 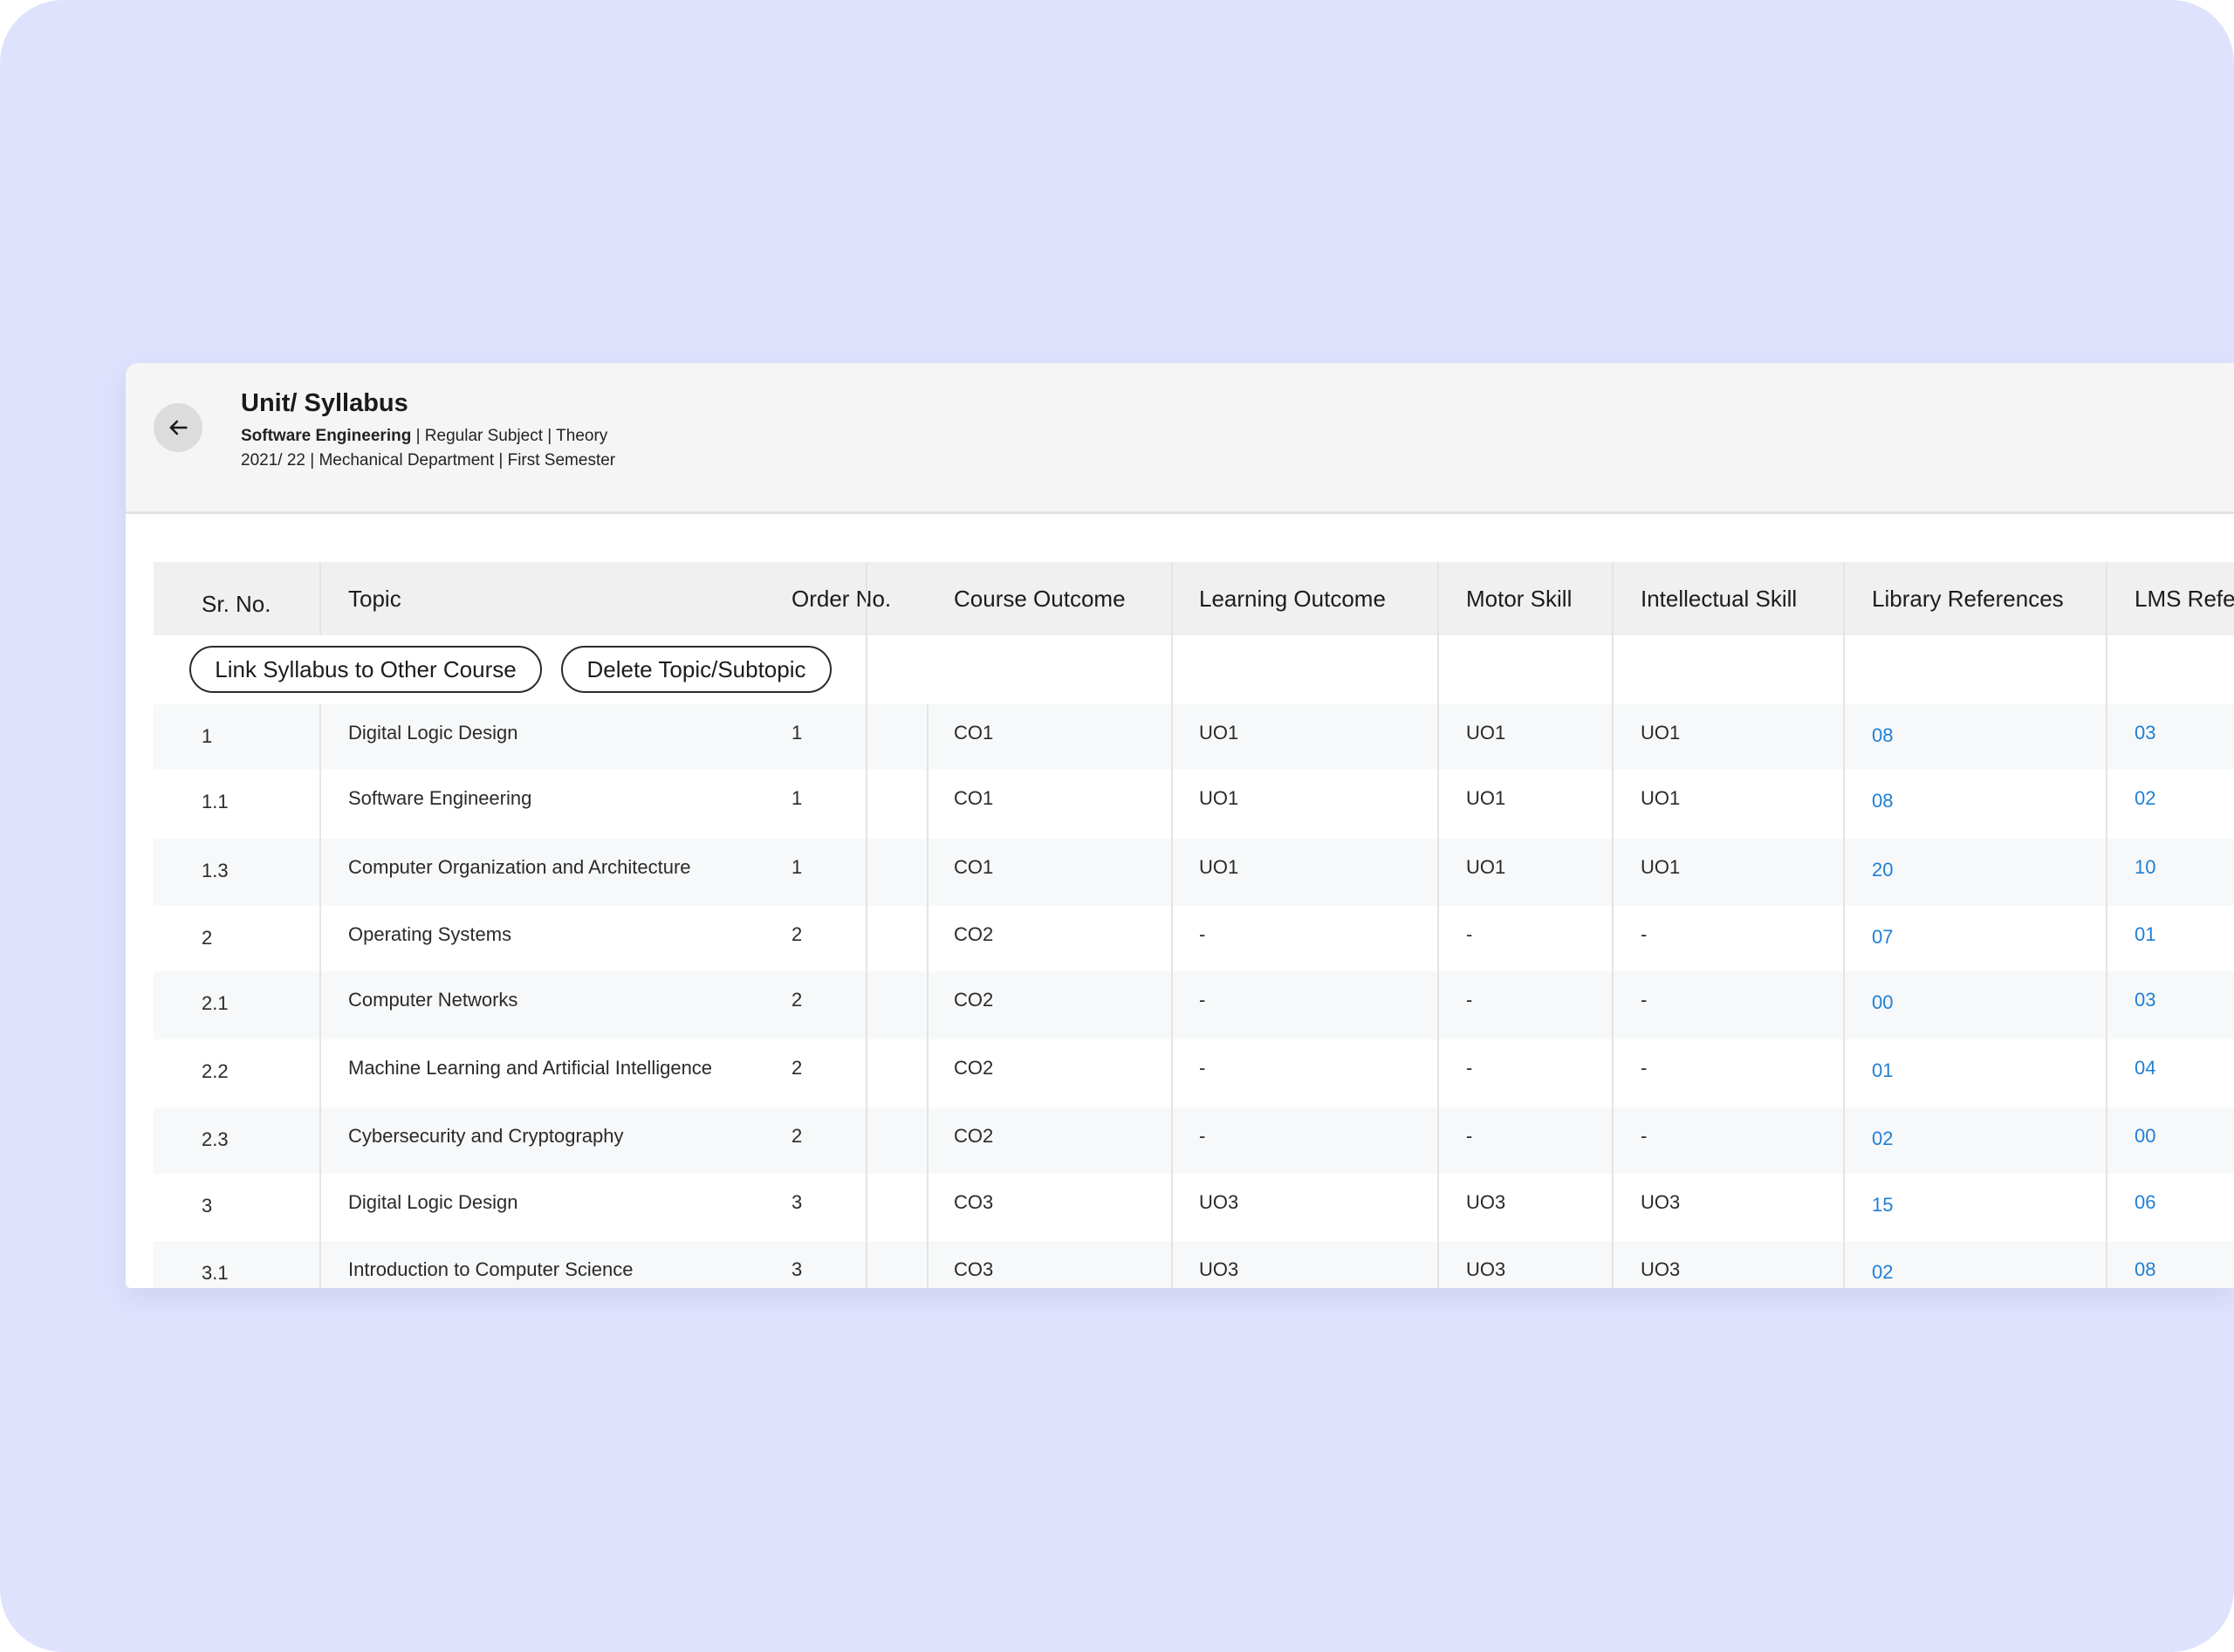 What do you see at coordinates (207, 736) in the screenshot?
I see `cell-sr-no: 1` at bounding box center [207, 736].